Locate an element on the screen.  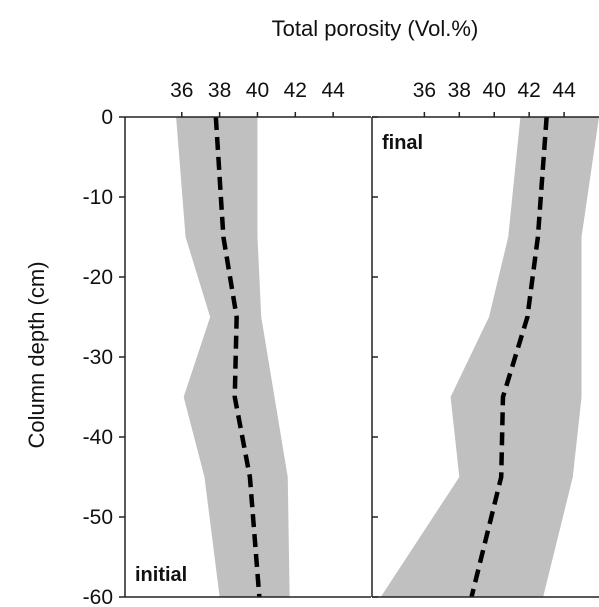
panel-label-final: final is located at coordinates (402, 143).